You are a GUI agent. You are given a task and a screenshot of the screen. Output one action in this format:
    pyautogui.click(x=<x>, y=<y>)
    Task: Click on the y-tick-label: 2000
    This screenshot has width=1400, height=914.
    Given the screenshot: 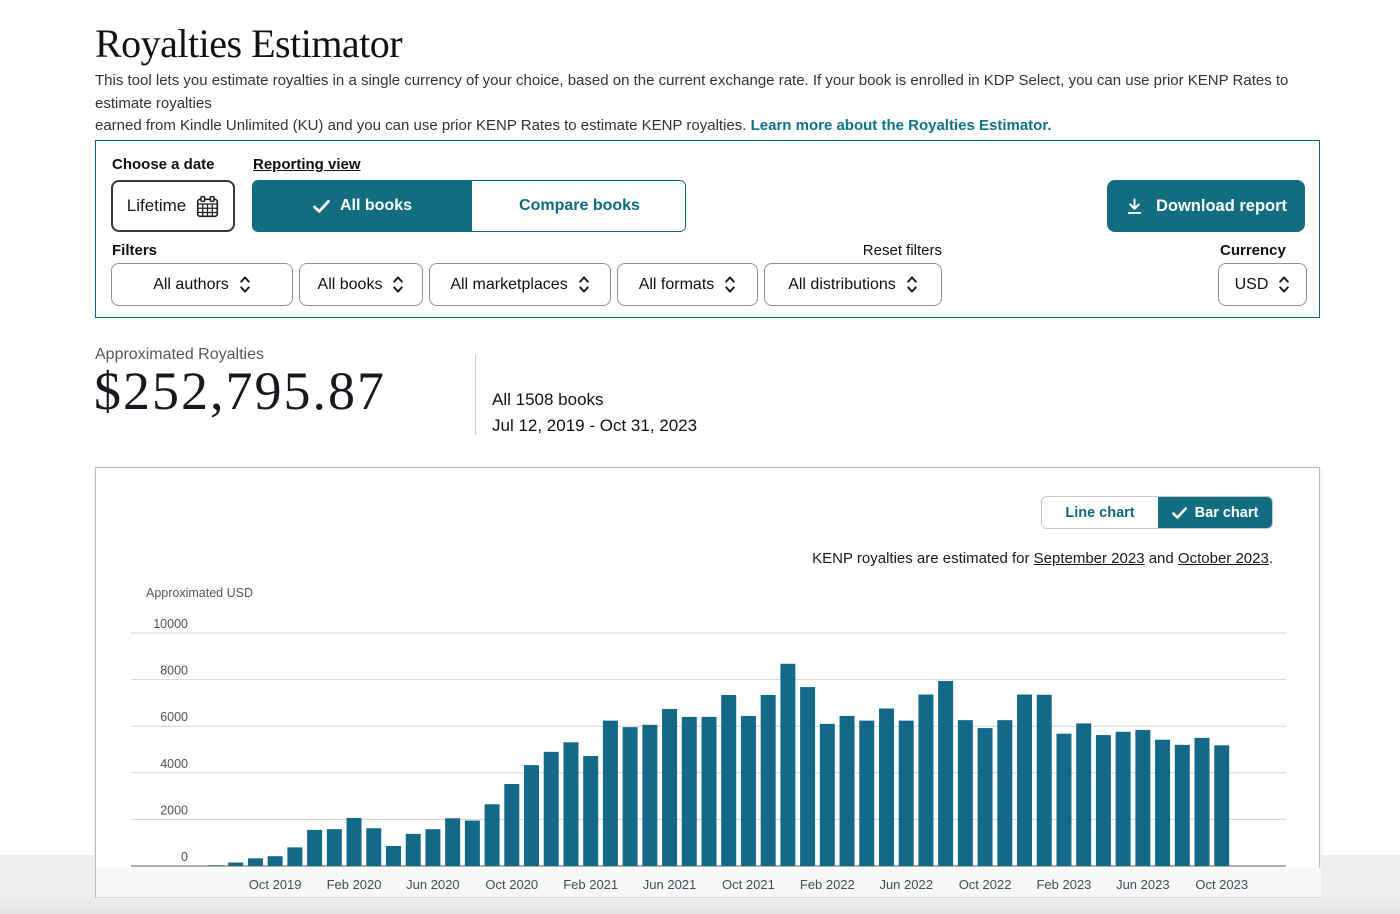 What is the action you would take?
    pyautogui.click(x=174, y=810)
    